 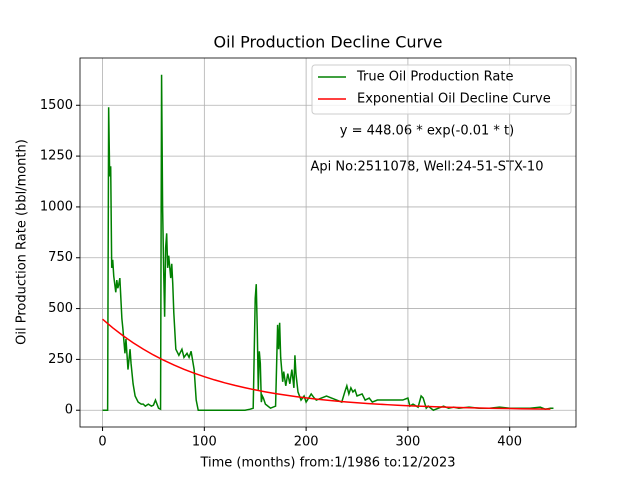 I want to click on y-tick-label: 0, so click(x=69, y=410).